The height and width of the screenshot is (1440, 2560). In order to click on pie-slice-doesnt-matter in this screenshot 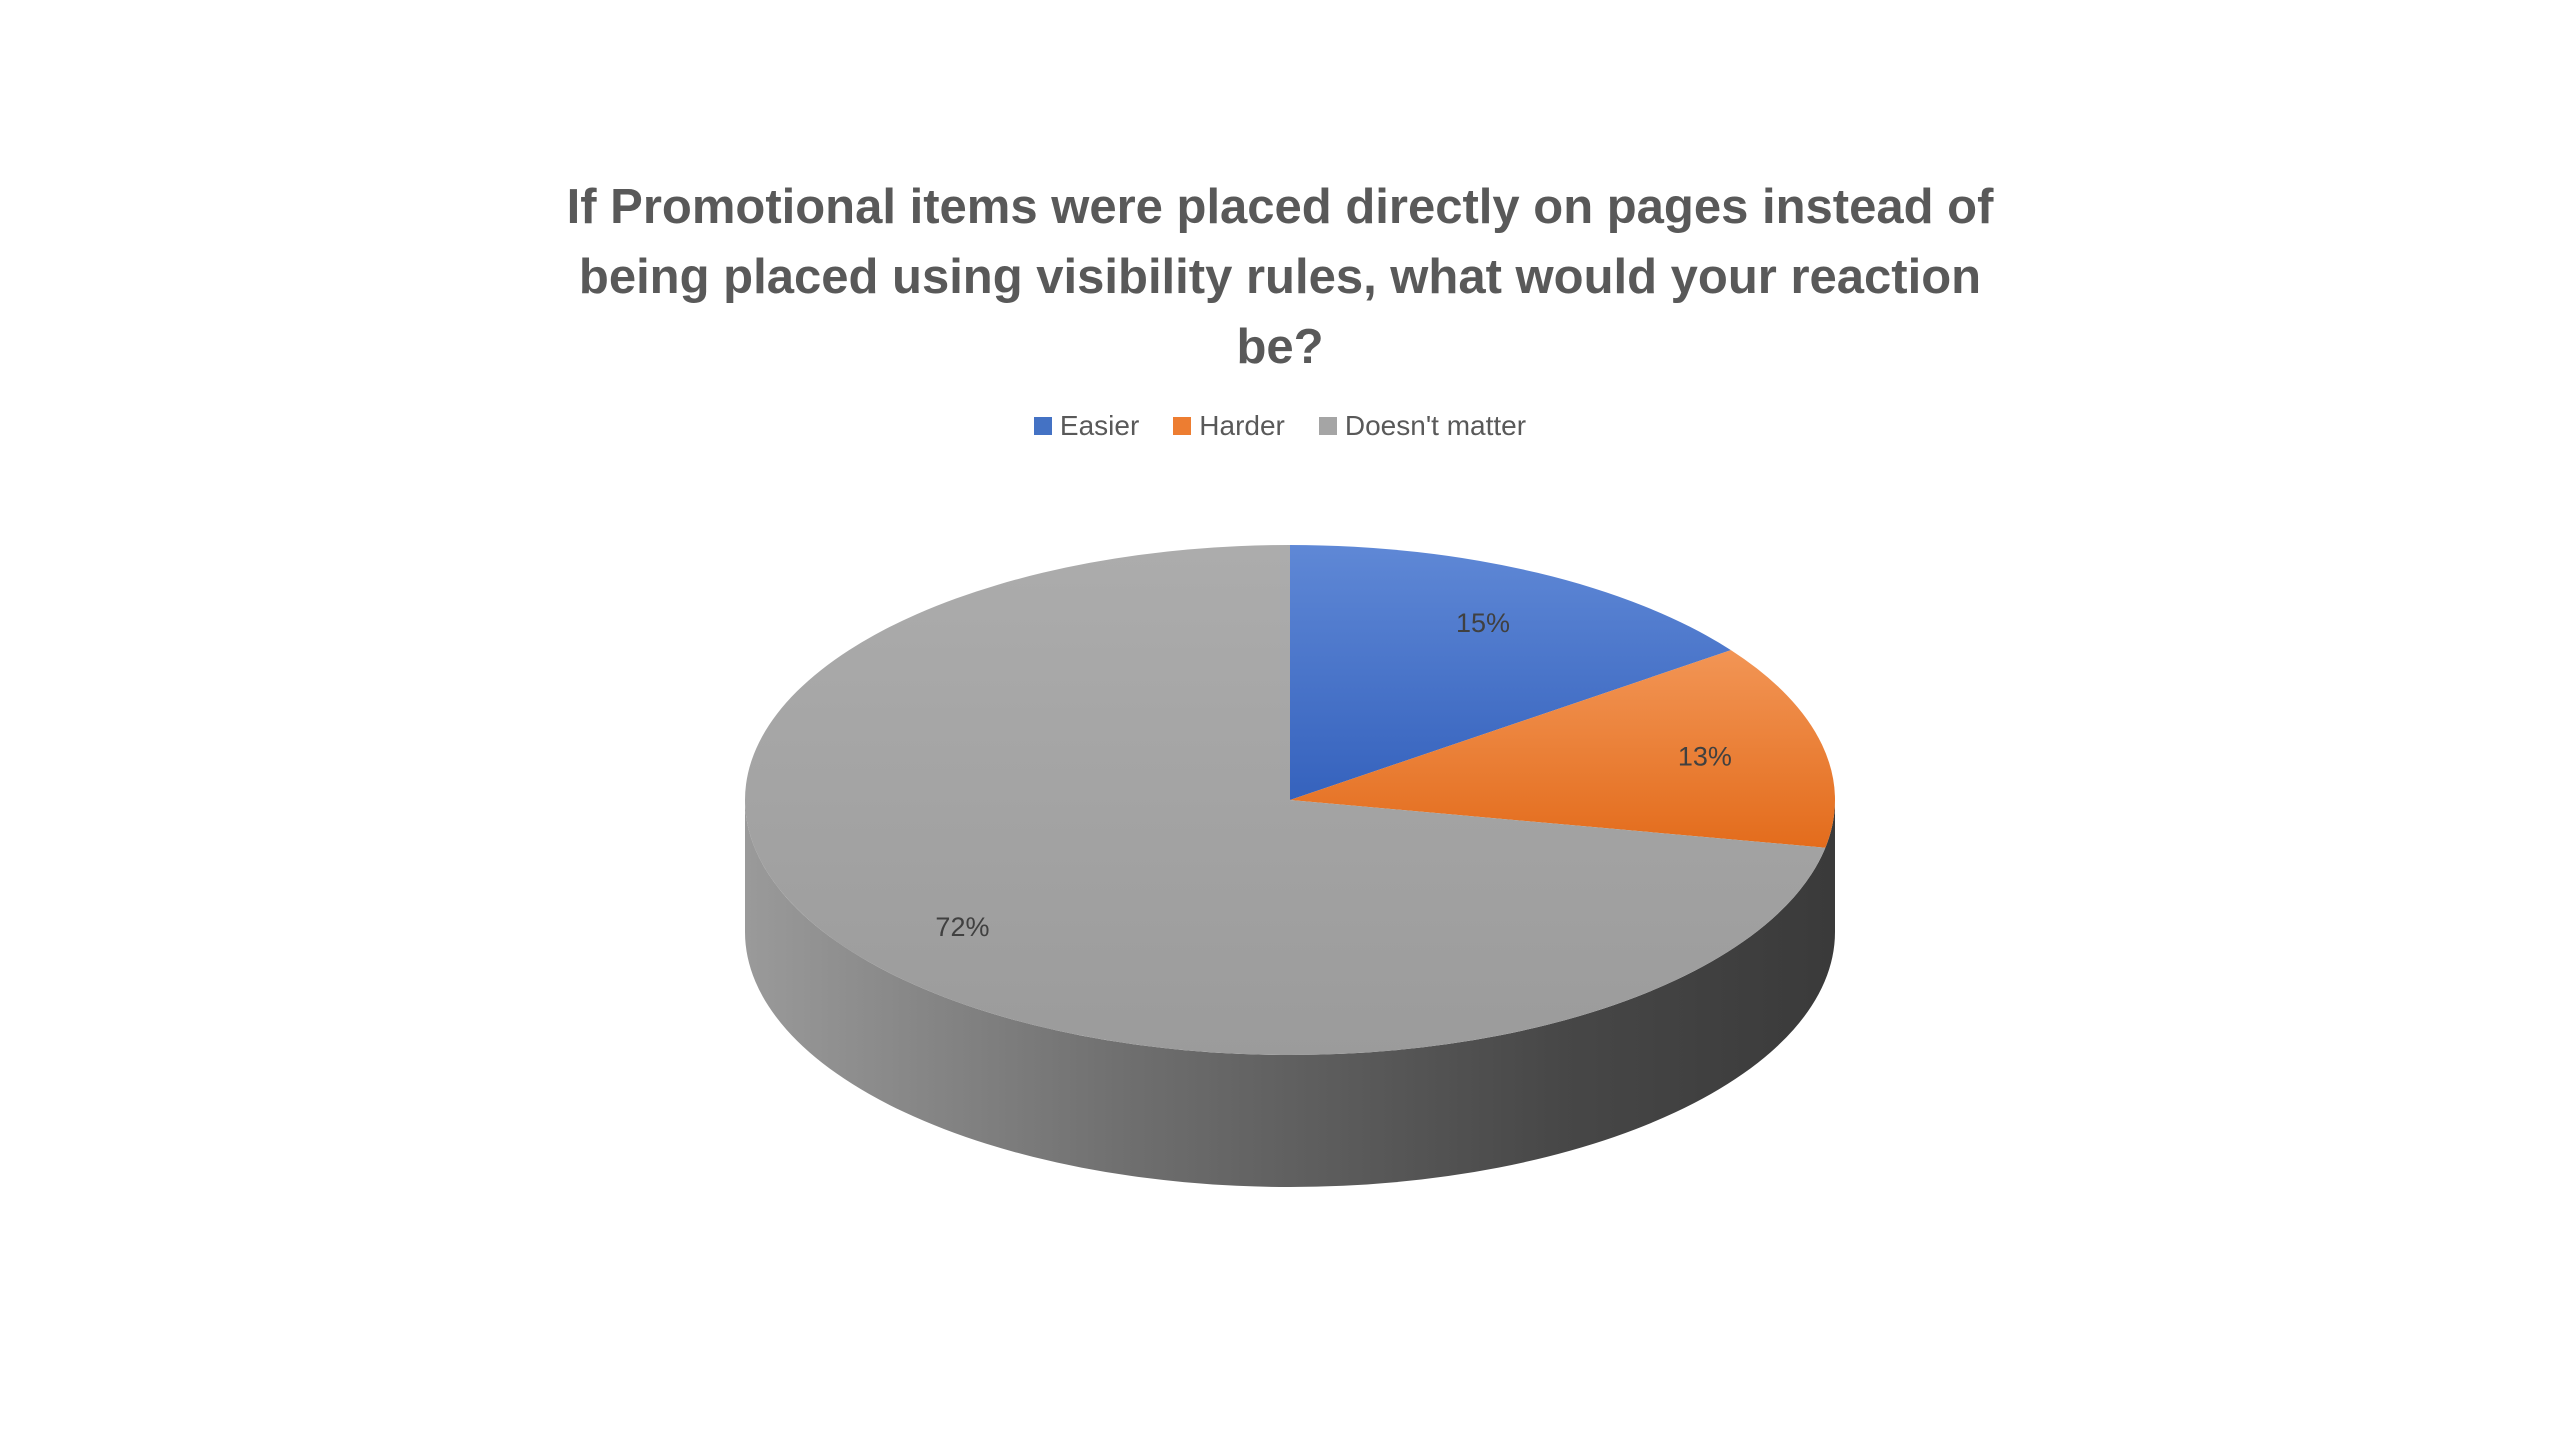, I will do `click(1285, 800)`.